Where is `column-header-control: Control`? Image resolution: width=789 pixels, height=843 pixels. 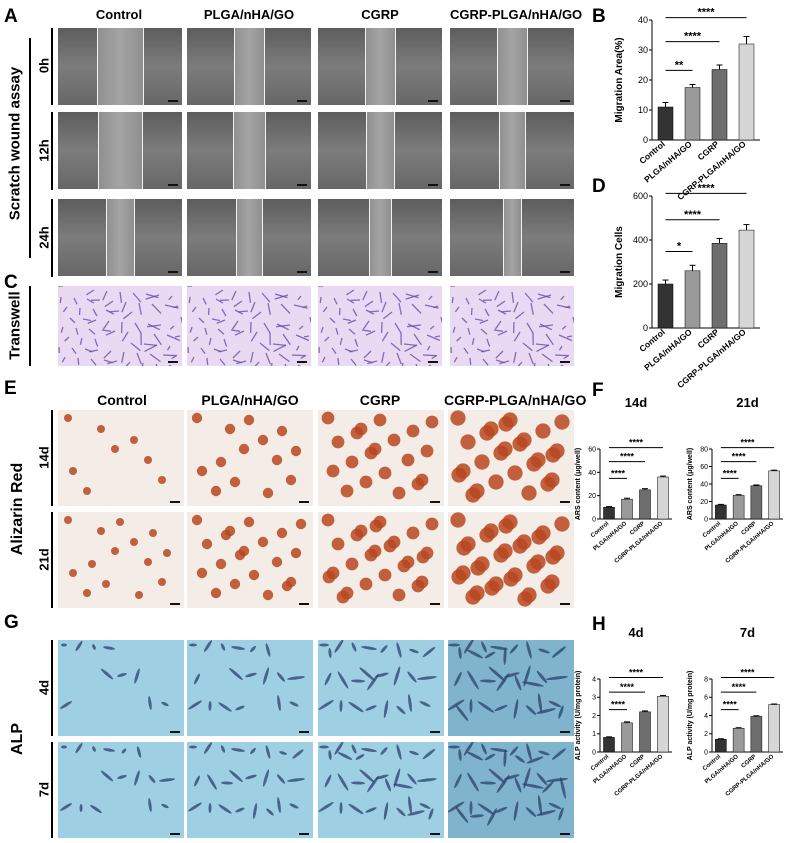
column-header-control: Control is located at coordinates (119, 14).